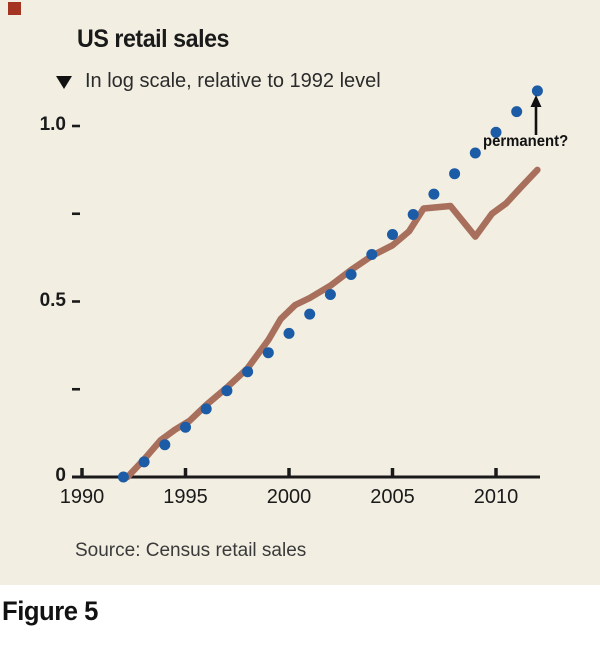 The width and height of the screenshot is (600, 646). Describe the element at coordinates (52, 300) in the screenshot. I see `y-axis-label: 0.5` at that location.